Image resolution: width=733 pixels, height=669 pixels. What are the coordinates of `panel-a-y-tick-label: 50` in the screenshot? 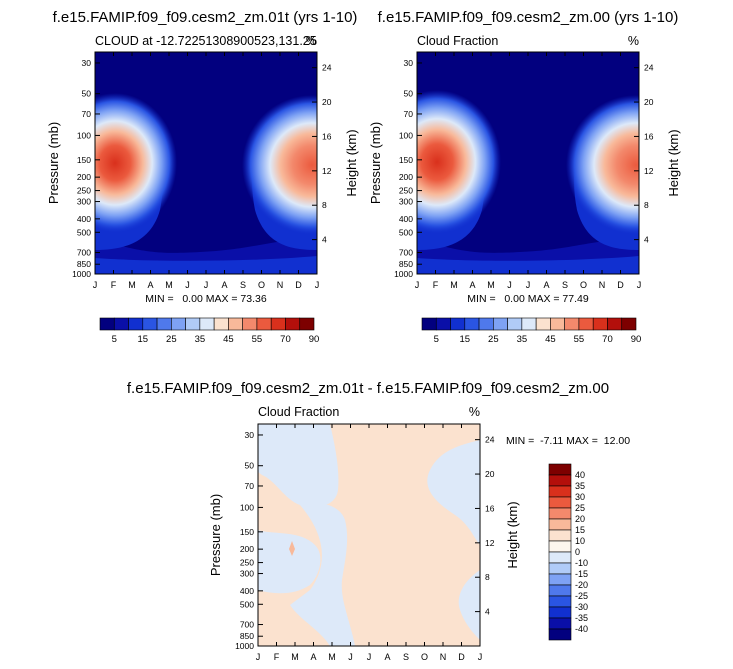 It's located at (87, 94).